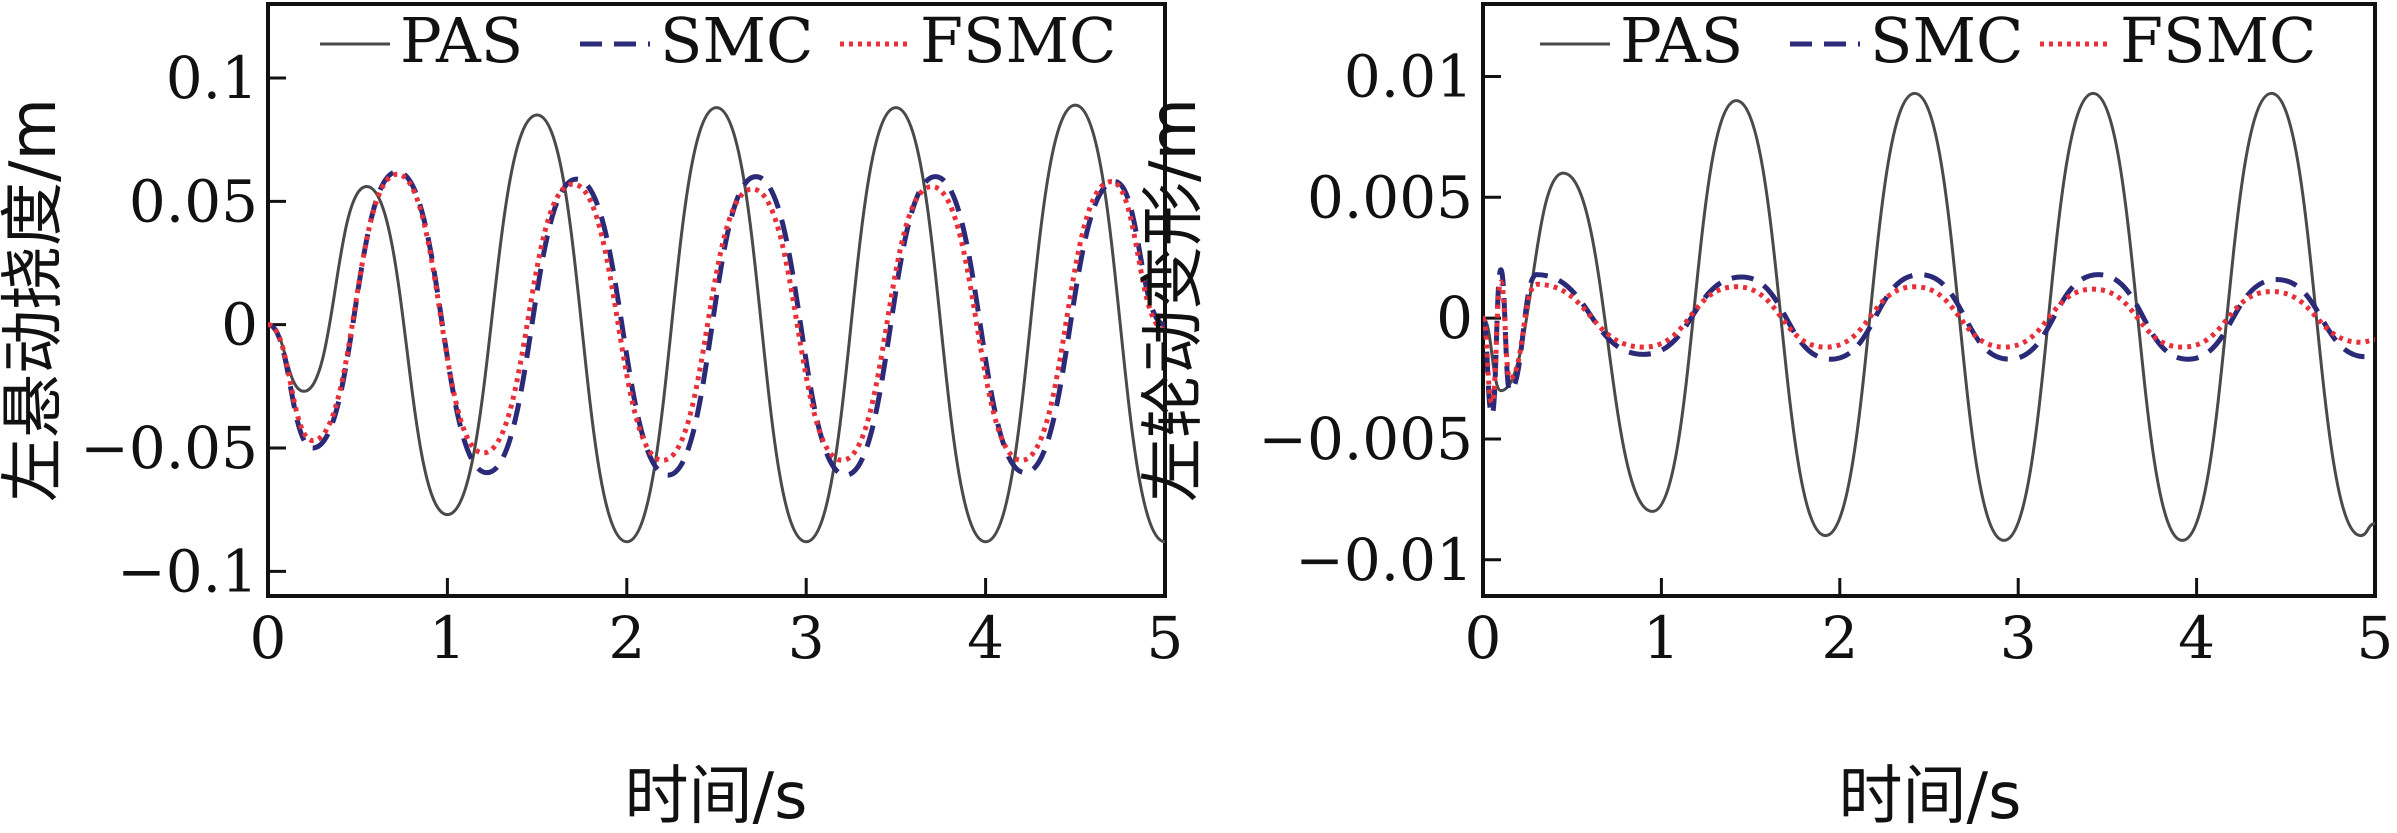 The image size is (2397, 833). I want to click on y-tick-label: −0.05, so click(169, 448).